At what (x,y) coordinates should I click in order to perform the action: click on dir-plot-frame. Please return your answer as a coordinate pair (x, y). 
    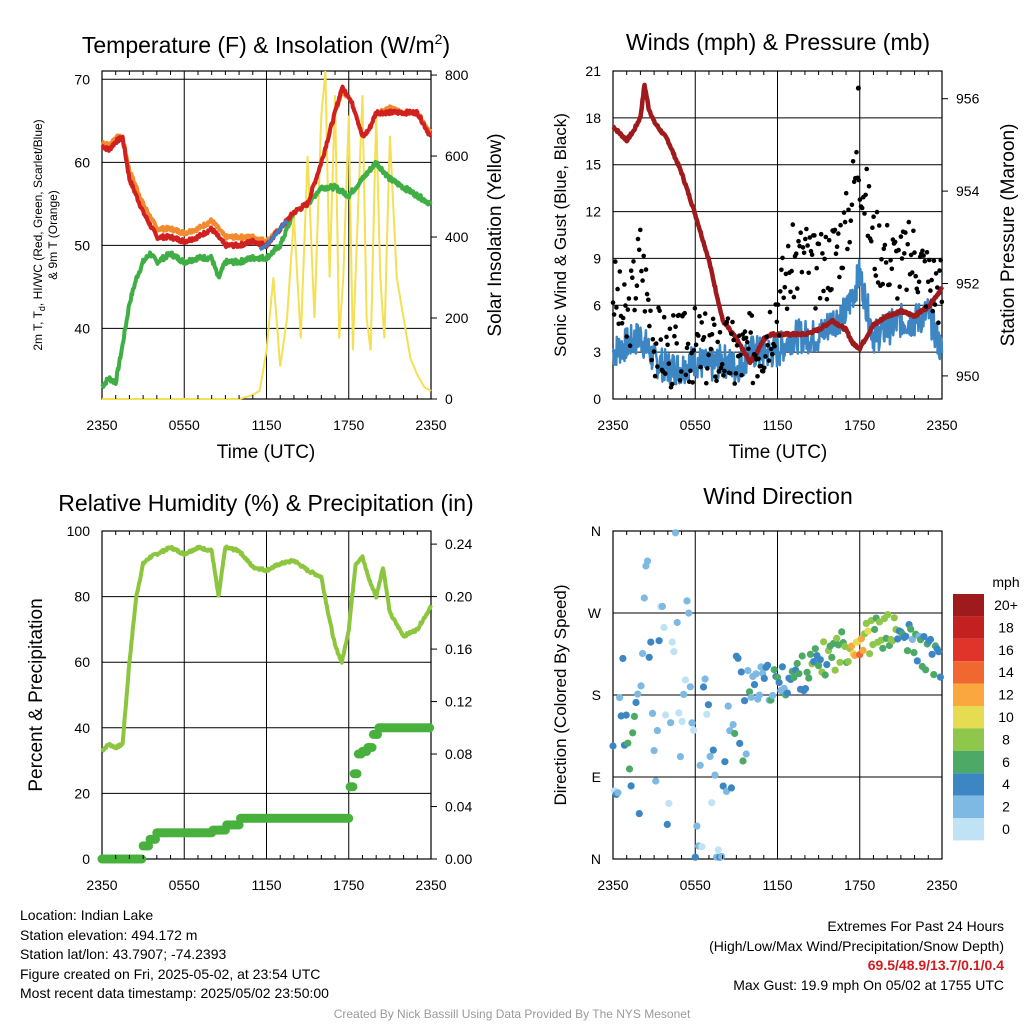
    Looking at the image, I should click on (777, 695).